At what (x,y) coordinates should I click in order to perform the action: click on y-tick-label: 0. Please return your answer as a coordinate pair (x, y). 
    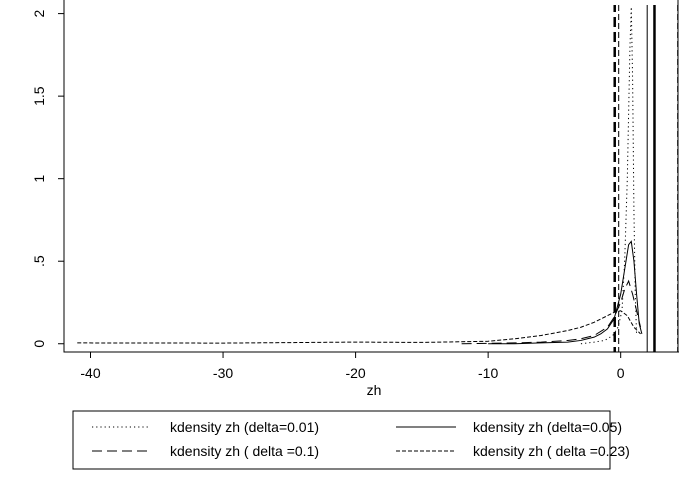
    Looking at the image, I should click on (39, 344).